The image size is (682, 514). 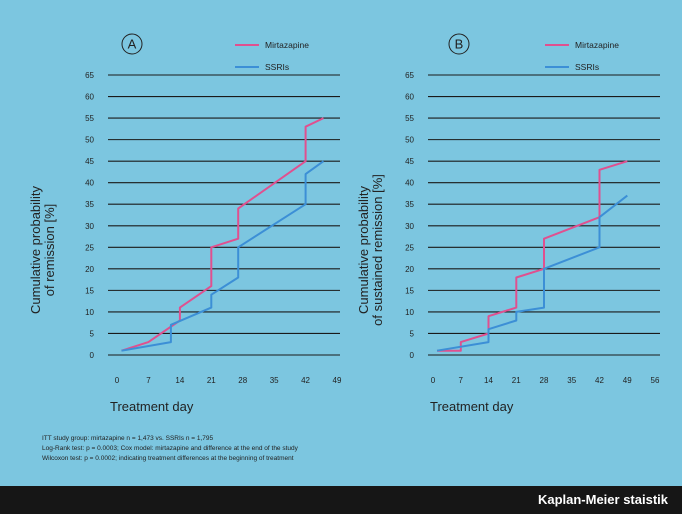 What do you see at coordinates (655, 380) in the screenshot?
I see `x-tick-label: 56` at bounding box center [655, 380].